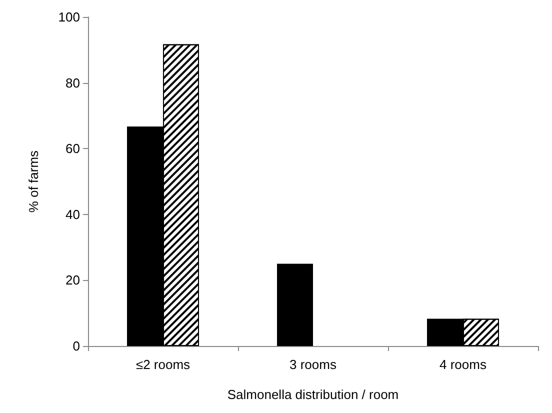 The image size is (552, 413). Describe the element at coordinates (463, 364) in the screenshot. I see `x-tick-label: 4 rooms` at that location.